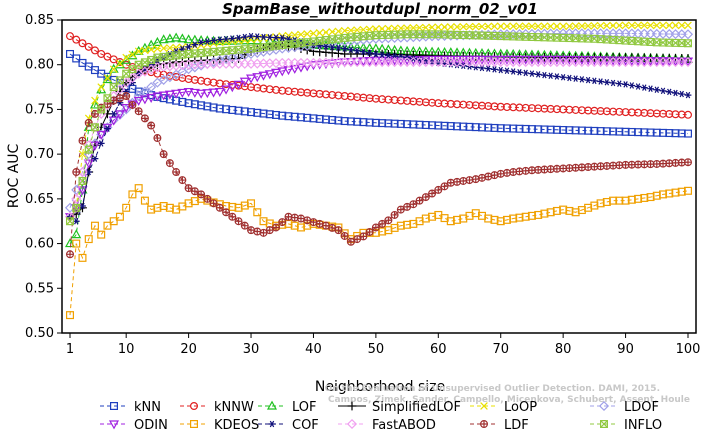  I want to click on legend-label-lof: LOF, so click(304, 407).